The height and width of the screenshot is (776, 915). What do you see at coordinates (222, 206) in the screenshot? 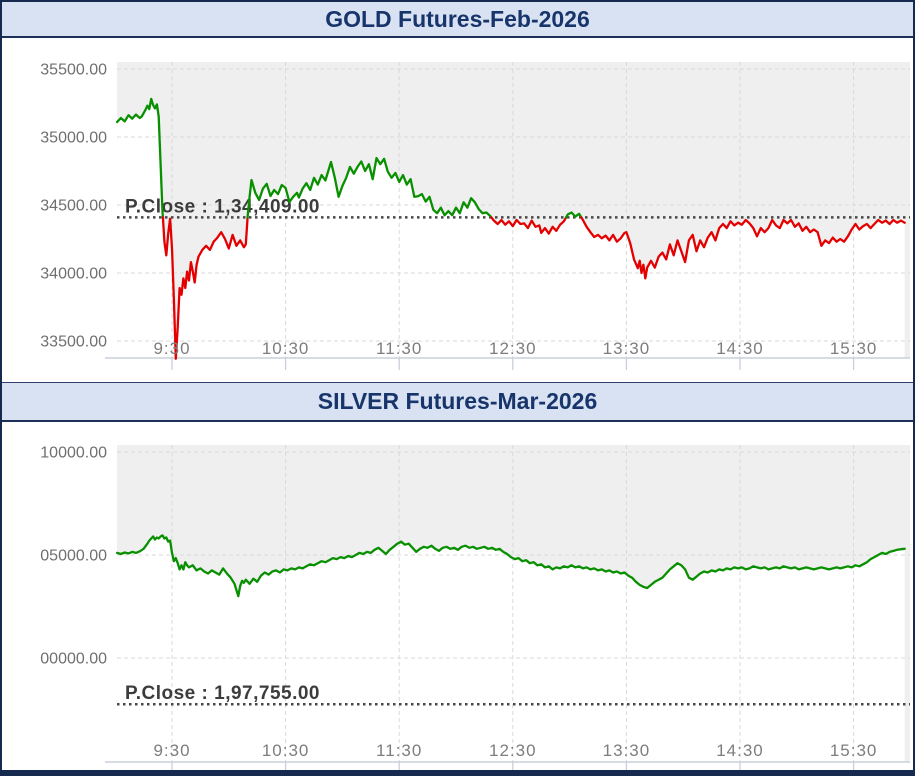
I see `prev-close-label: P.Close : 1,34,409.00` at bounding box center [222, 206].